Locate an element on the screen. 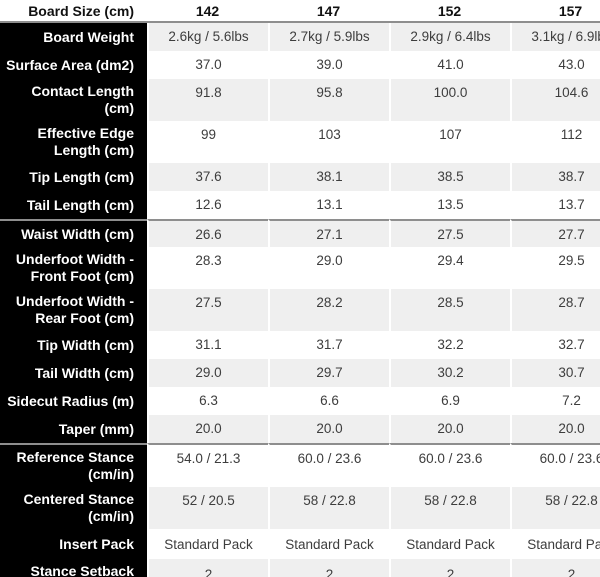  spec-value: 104.6 is located at coordinates (555, 100).